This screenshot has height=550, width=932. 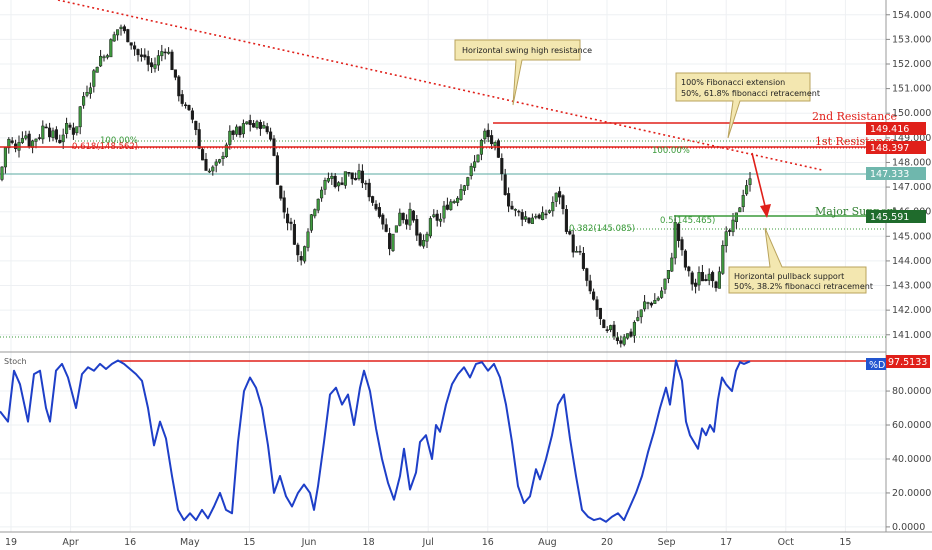 What do you see at coordinates (908, 527) in the screenshot?
I see `stoch-tick-label: 0.0000` at bounding box center [908, 527].